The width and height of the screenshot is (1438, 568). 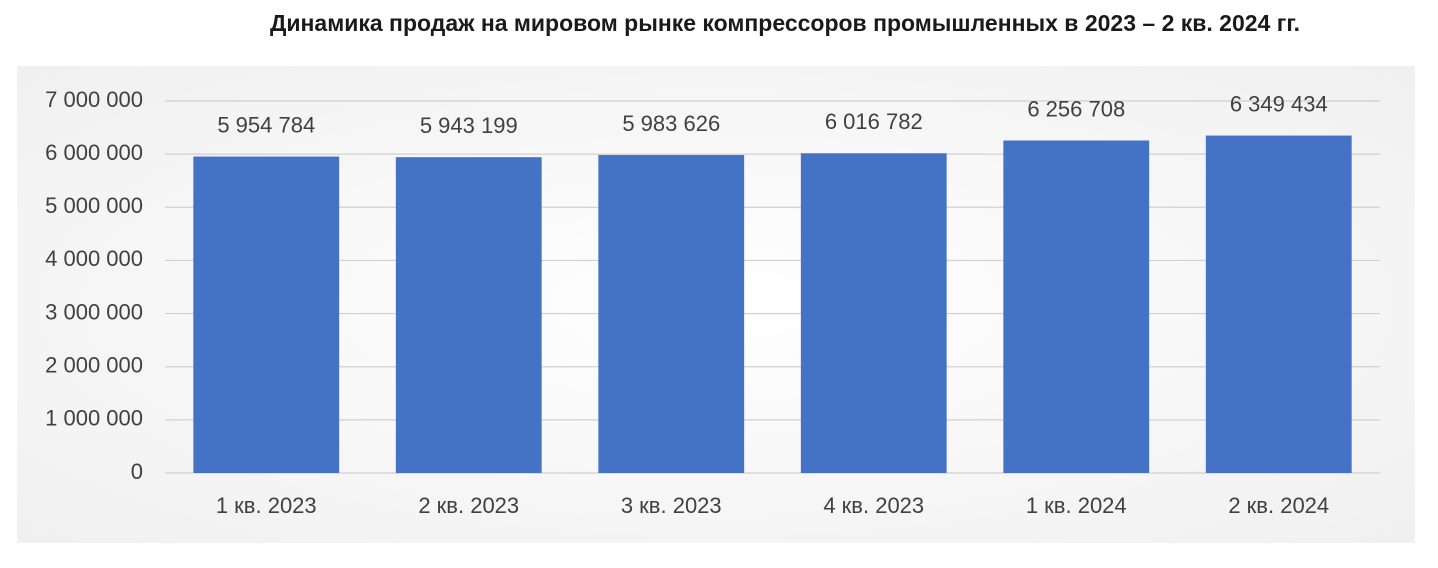 I want to click on y-tick-label: 2 000 000, so click(x=94, y=365).